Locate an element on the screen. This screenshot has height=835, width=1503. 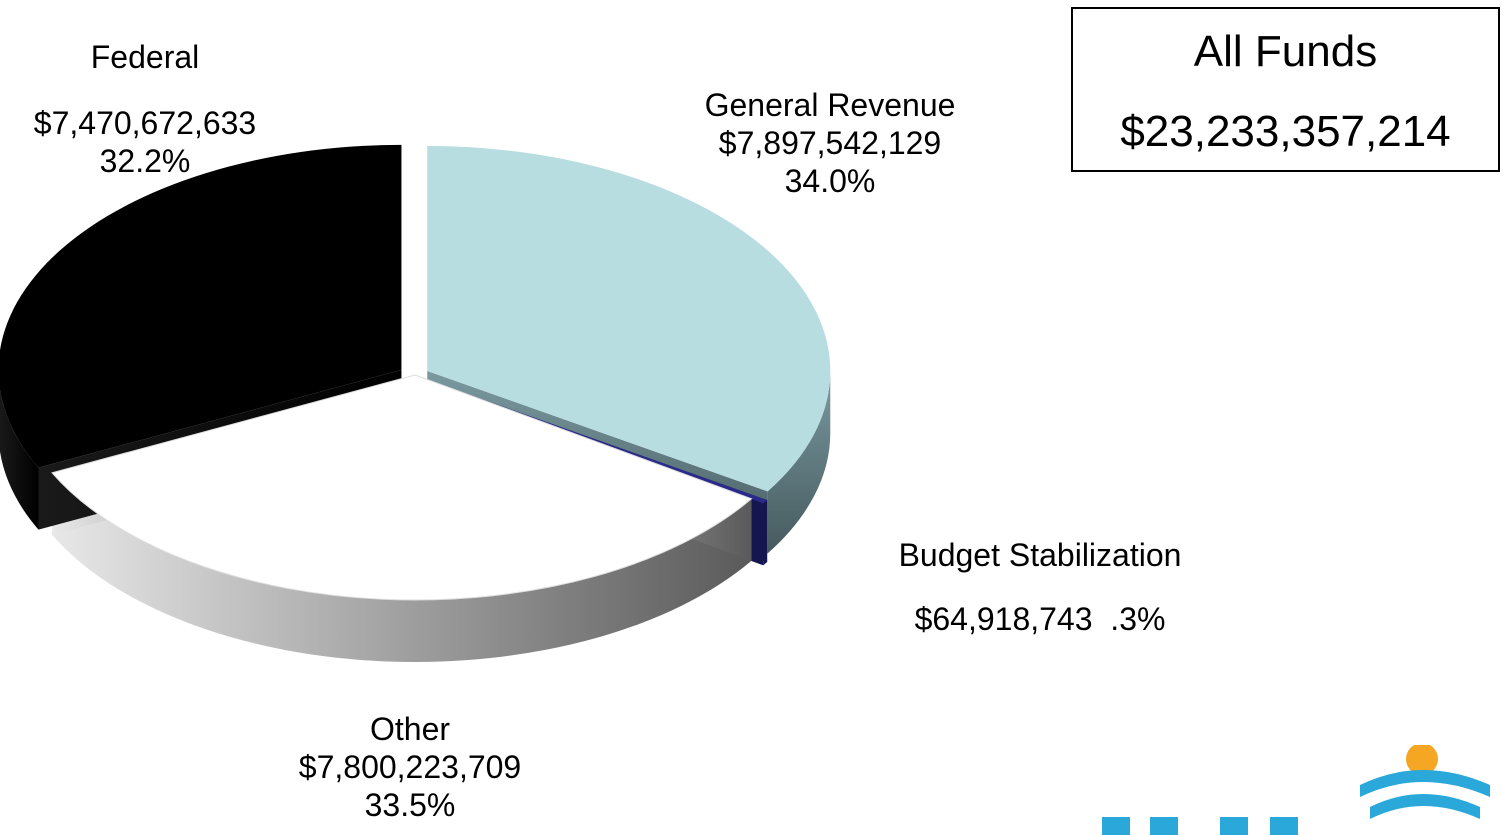
pie-slice-other is located at coordinates (402, 487).